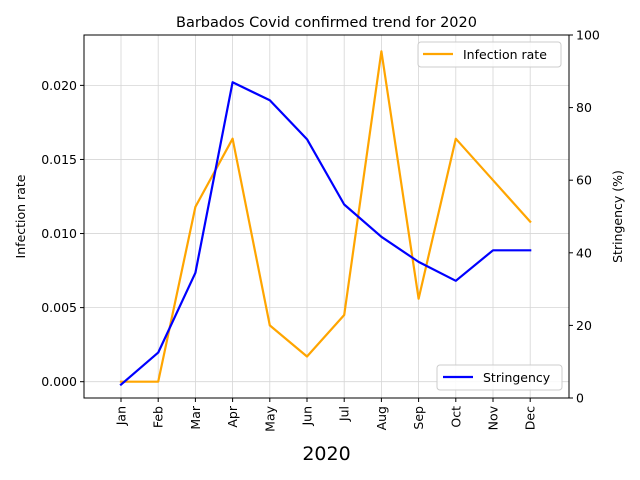 The height and width of the screenshot is (480, 640). Describe the element at coordinates (617, 216) in the screenshot. I see `right-axis-label: Stringency (%)` at that location.